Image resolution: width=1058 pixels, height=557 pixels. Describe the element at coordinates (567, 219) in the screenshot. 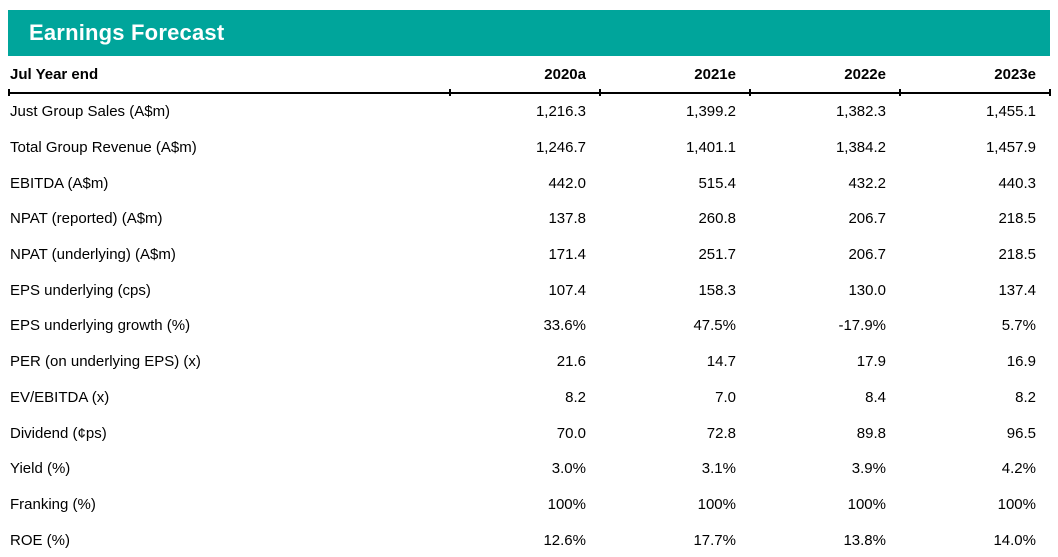

I see `cell-value: 137.8` at that location.